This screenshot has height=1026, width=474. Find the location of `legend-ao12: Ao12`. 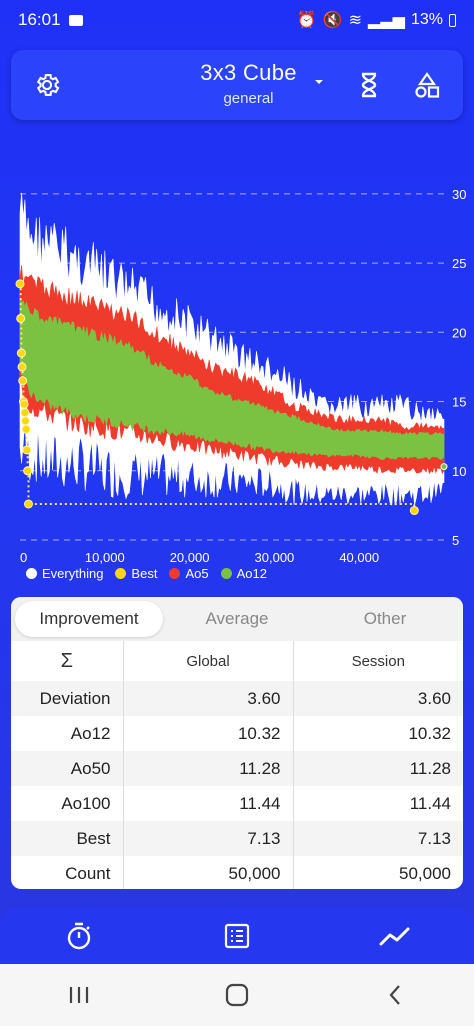

legend-ao12: Ao12 is located at coordinates (243, 573).